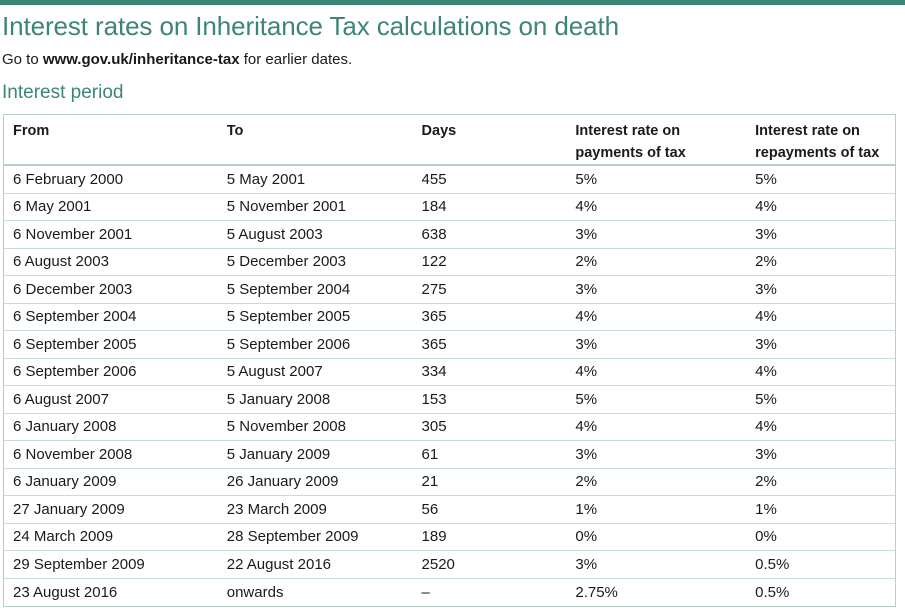 This screenshot has height=613, width=905. Describe the element at coordinates (449, 262) in the screenshot. I see `table-row: 6 August 2003 5 December 2003 122 2% 2%` at that location.